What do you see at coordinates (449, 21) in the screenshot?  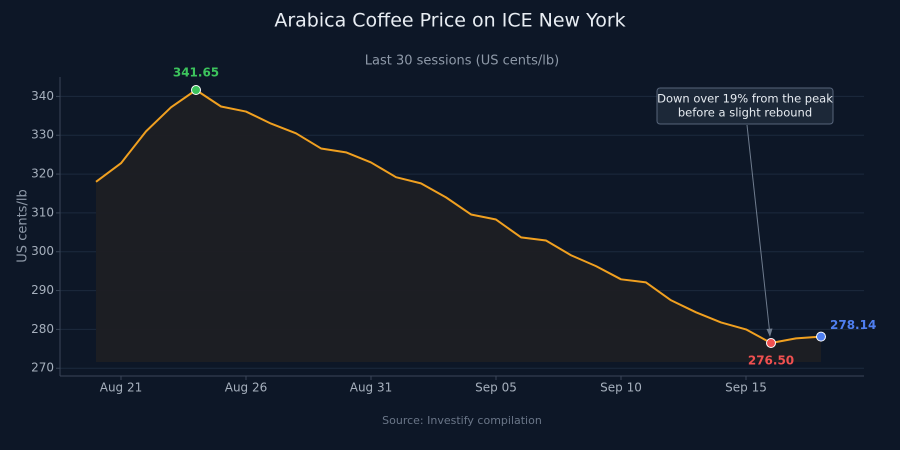 I see `chart-title: Arabica Coffee Price on ICE New York` at bounding box center [449, 21].